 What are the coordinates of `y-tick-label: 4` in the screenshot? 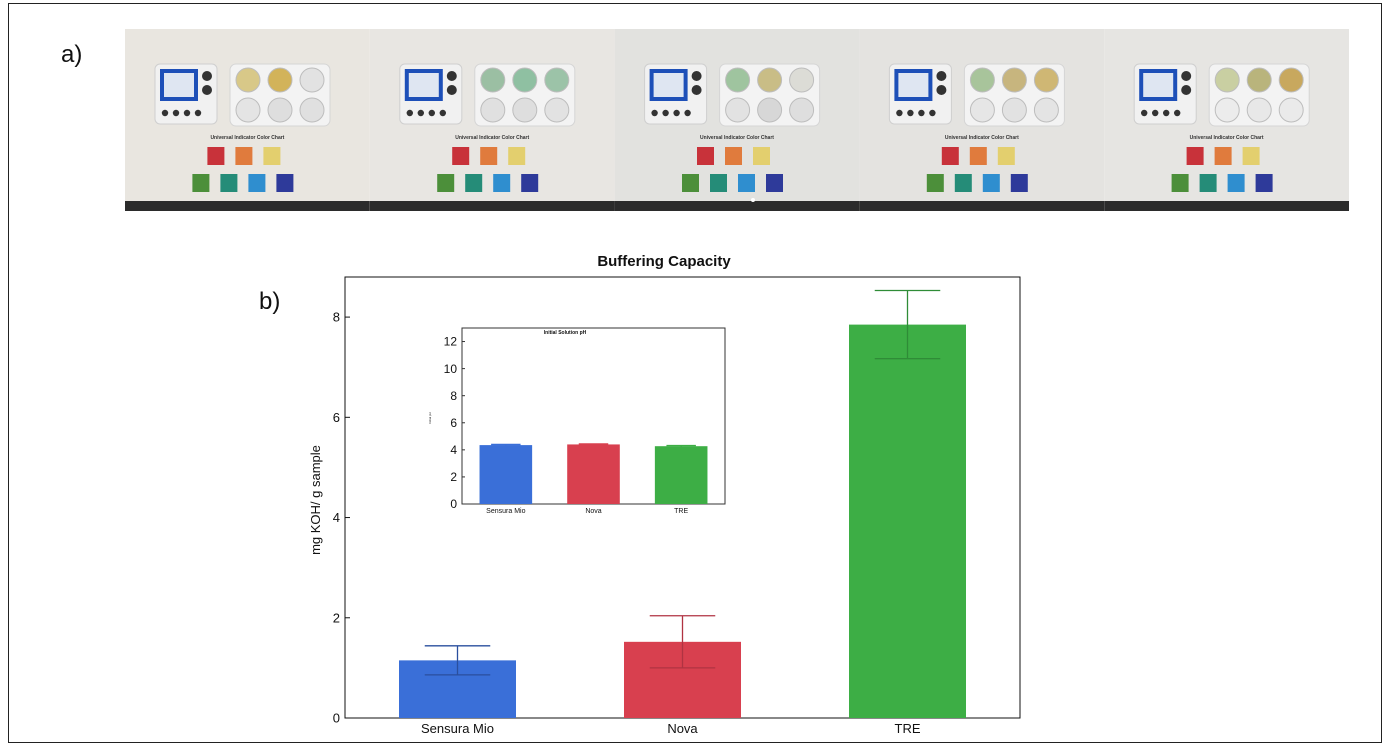 It's located at (336, 517).